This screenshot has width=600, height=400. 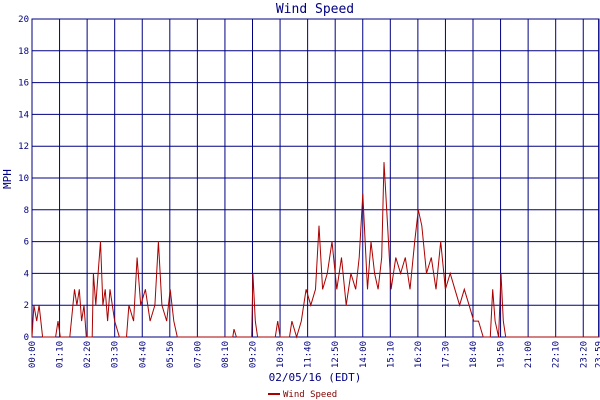 I want to click on x-tick-label: 09:20, so click(x=254, y=354).